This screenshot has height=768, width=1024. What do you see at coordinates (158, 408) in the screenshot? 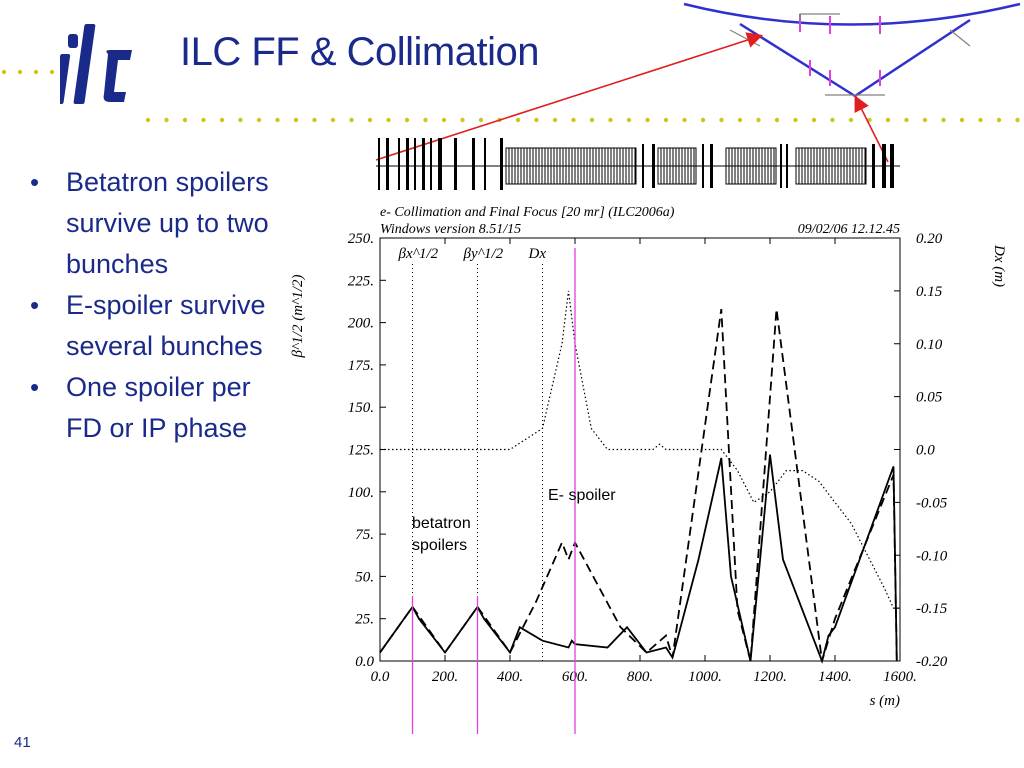
I see `bullet-item: One spoiler per FD or IP phase` at bounding box center [158, 408].